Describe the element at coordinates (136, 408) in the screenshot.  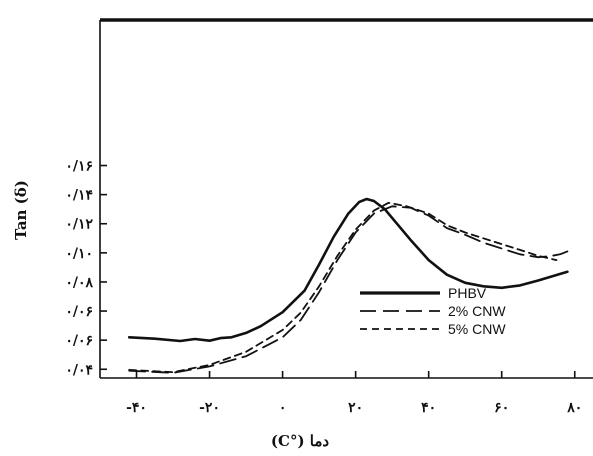
I see `x-tick-label: -۴۰` at that location.